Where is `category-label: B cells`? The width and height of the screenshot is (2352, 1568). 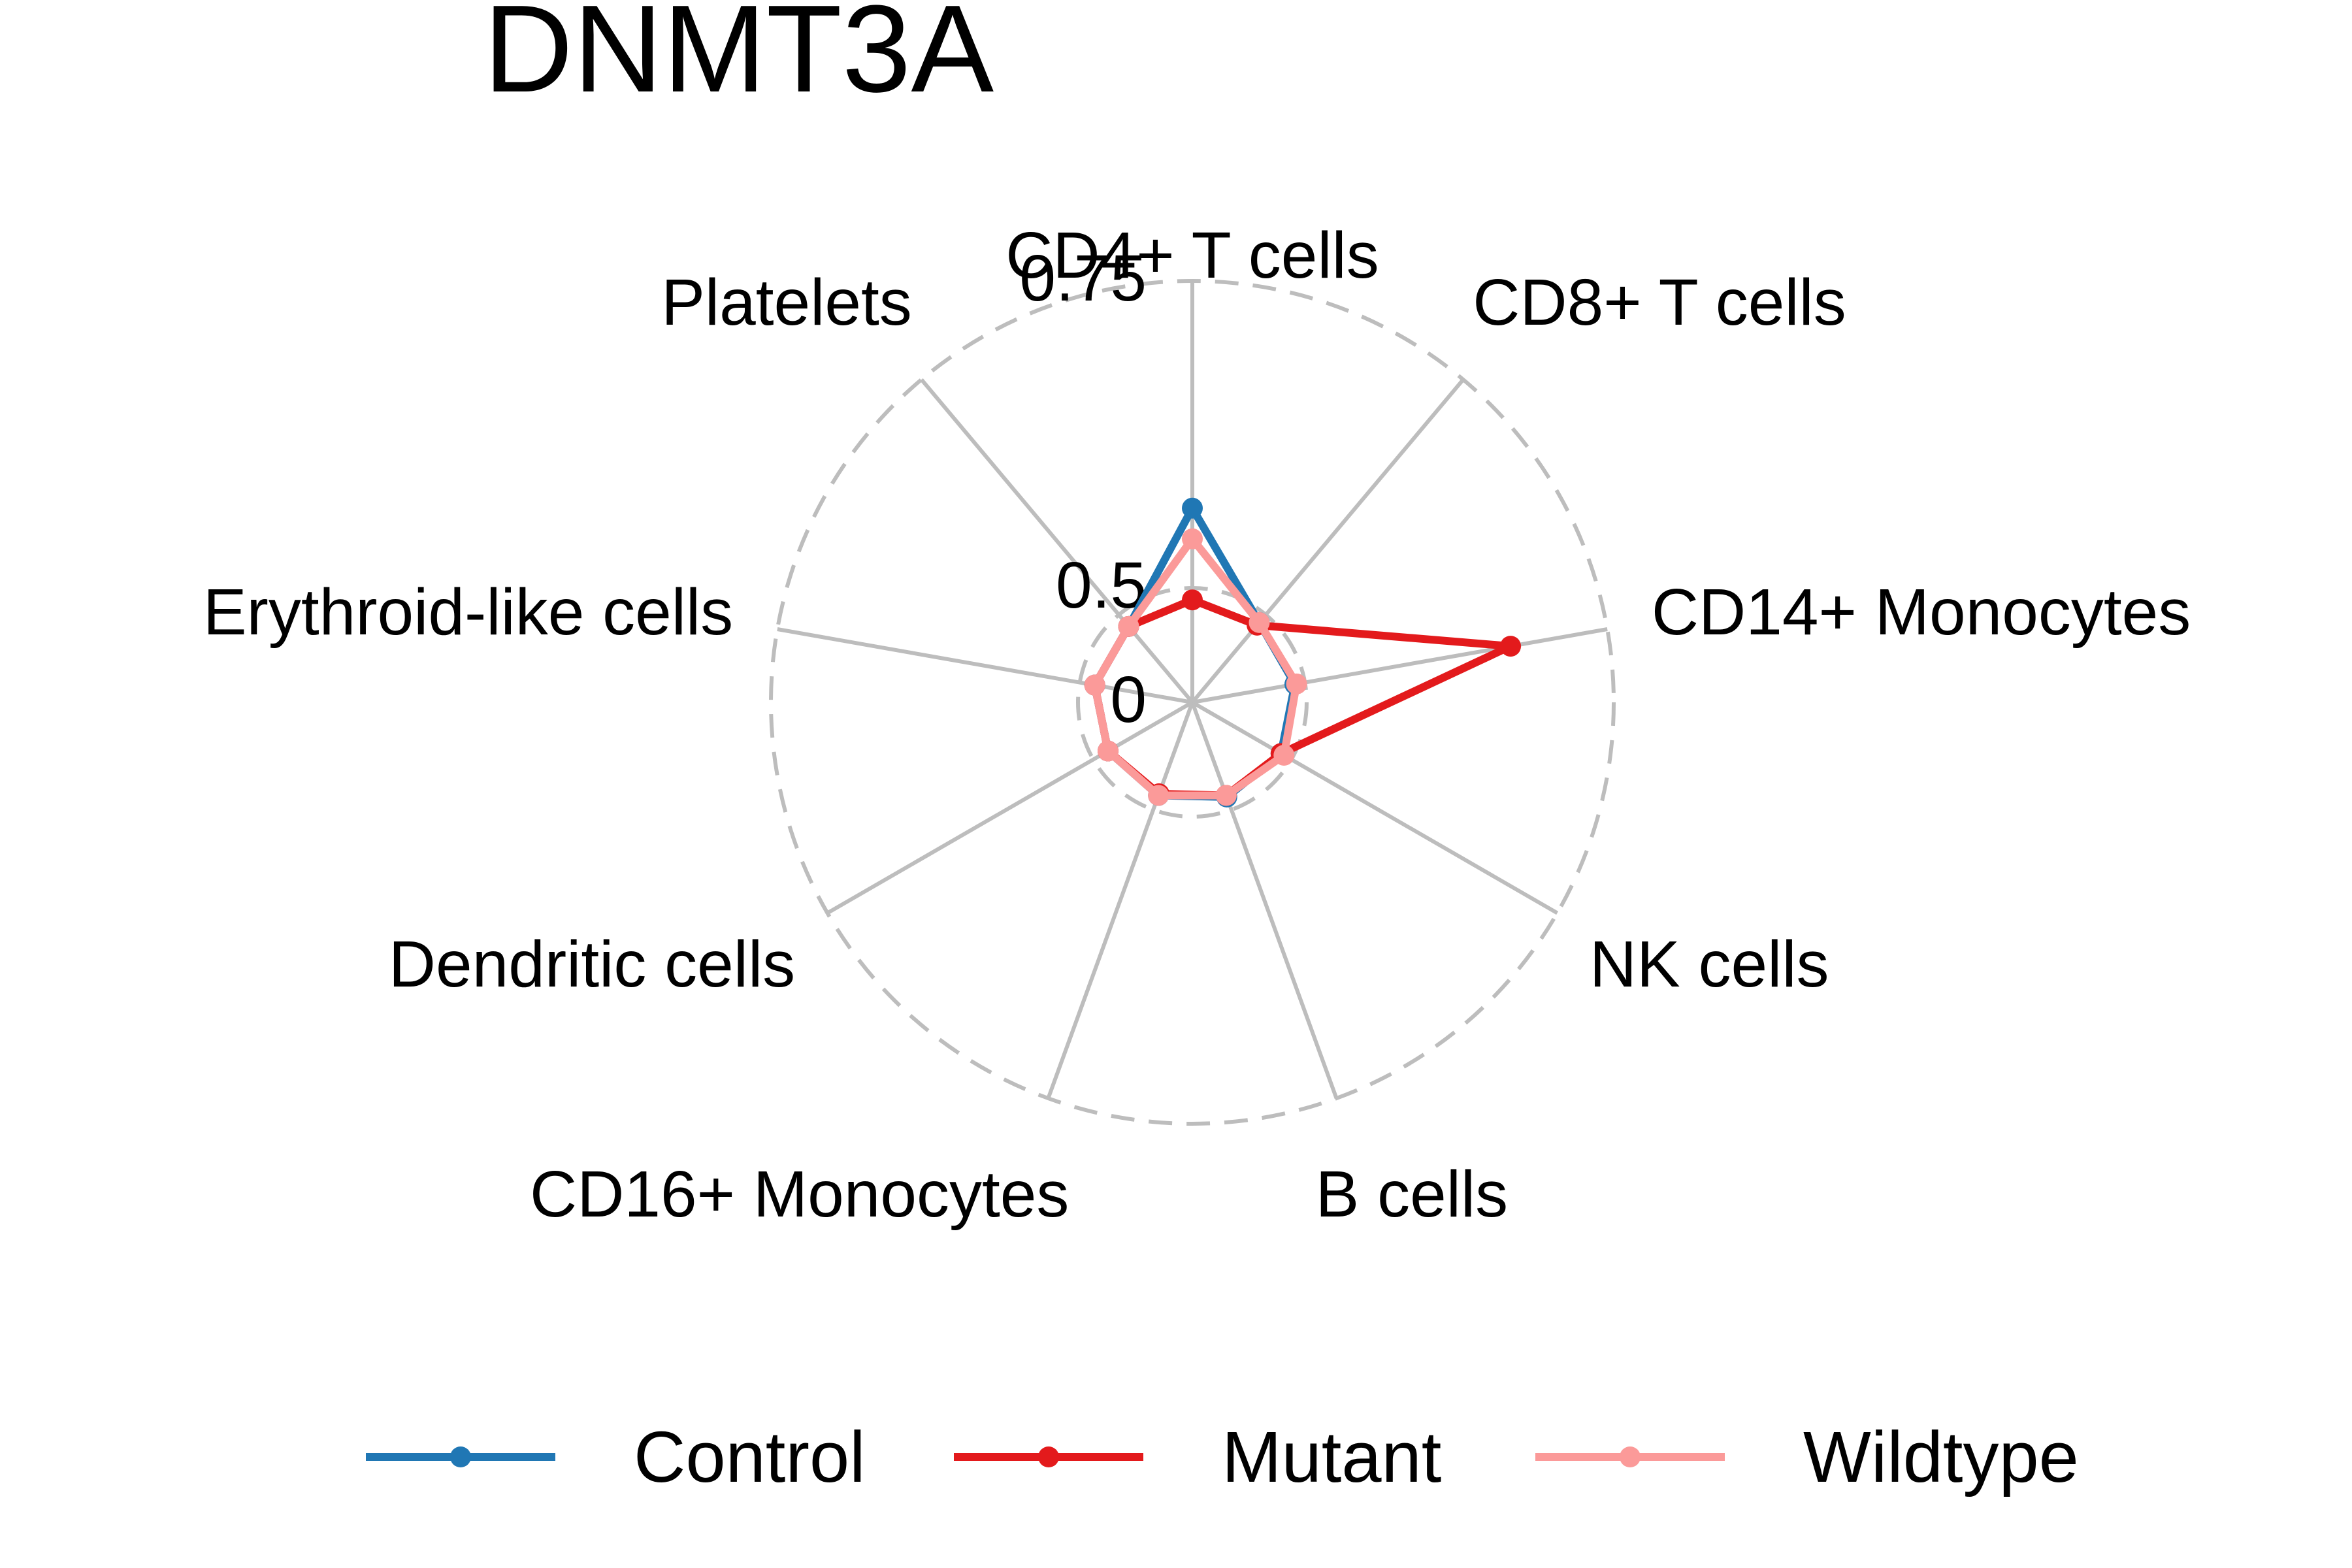 category-label: B cells is located at coordinates (1412, 1194).